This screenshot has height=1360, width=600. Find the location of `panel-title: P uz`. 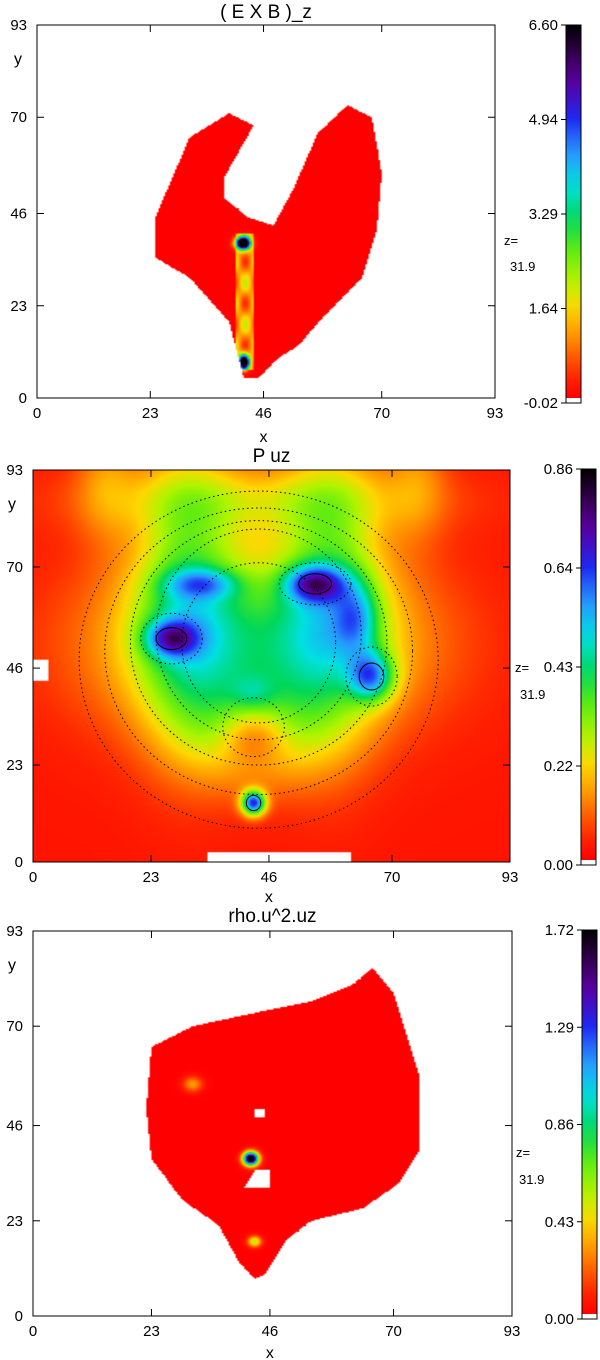

panel-title: P uz is located at coordinates (272, 456).